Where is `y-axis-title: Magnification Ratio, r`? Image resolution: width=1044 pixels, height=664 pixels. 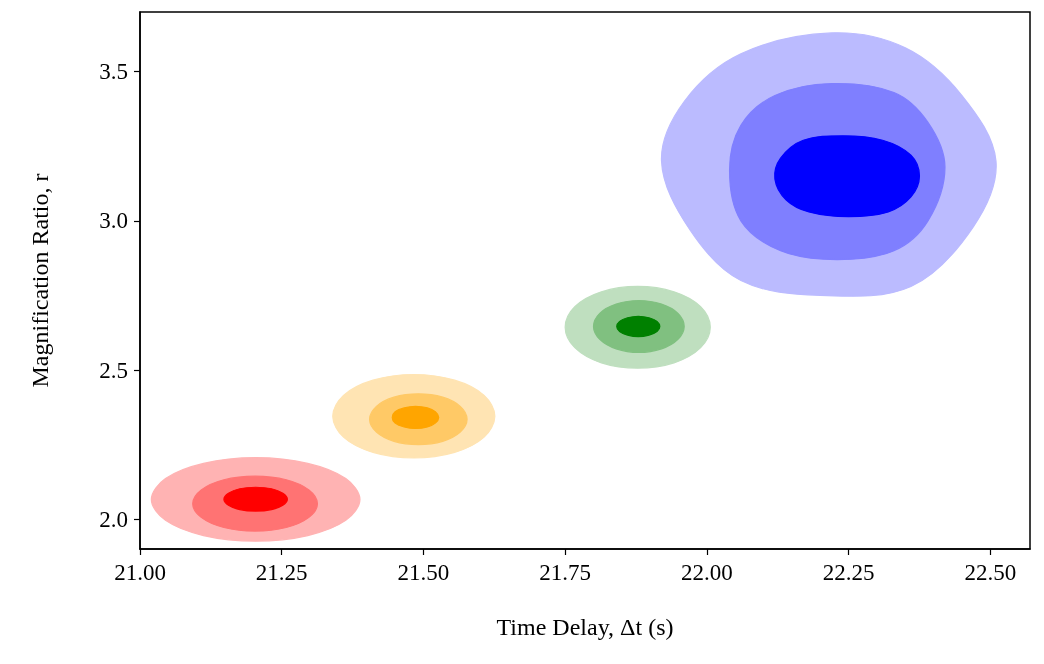 y-axis-title: Magnification Ratio, r is located at coordinates (40, 280).